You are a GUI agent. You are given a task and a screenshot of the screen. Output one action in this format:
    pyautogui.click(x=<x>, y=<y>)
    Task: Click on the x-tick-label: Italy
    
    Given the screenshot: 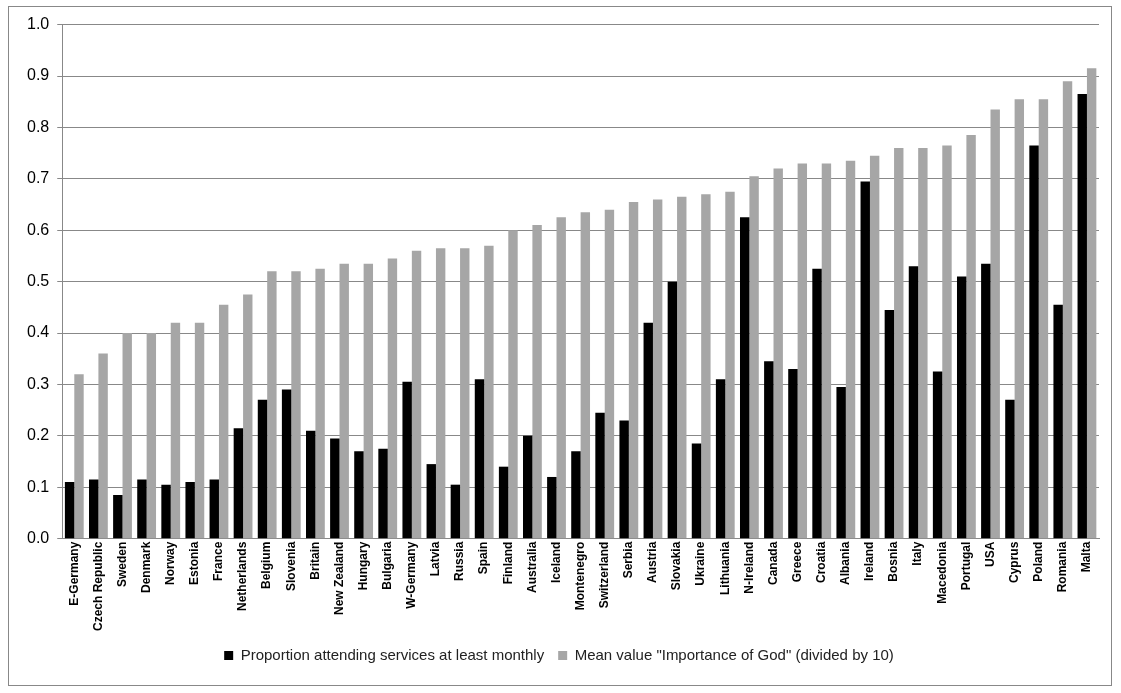 What is the action you would take?
    pyautogui.click(x=917, y=553)
    